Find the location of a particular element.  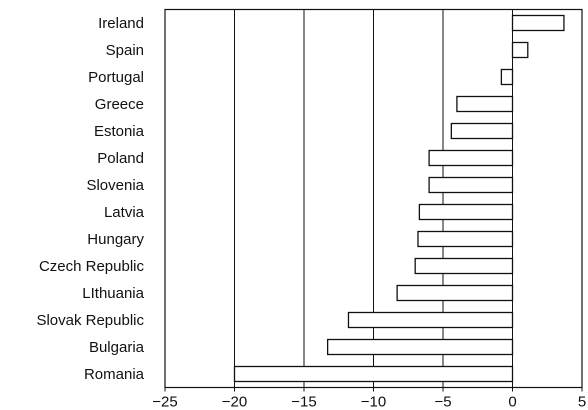

category-label: Ireland is located at coordinates (121, 23).